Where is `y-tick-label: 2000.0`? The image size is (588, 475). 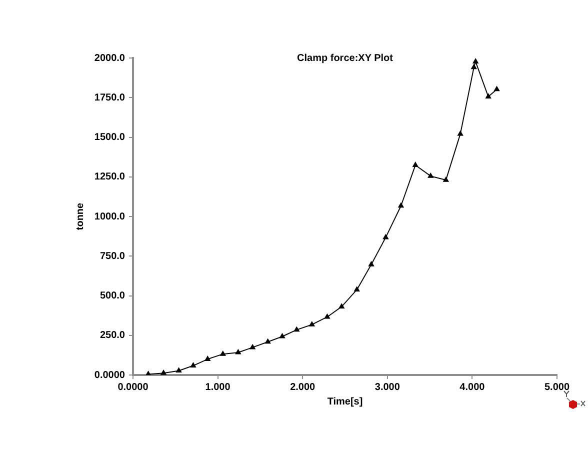 y-tick-label: 2000.0 is located at coordinates (110, 58).